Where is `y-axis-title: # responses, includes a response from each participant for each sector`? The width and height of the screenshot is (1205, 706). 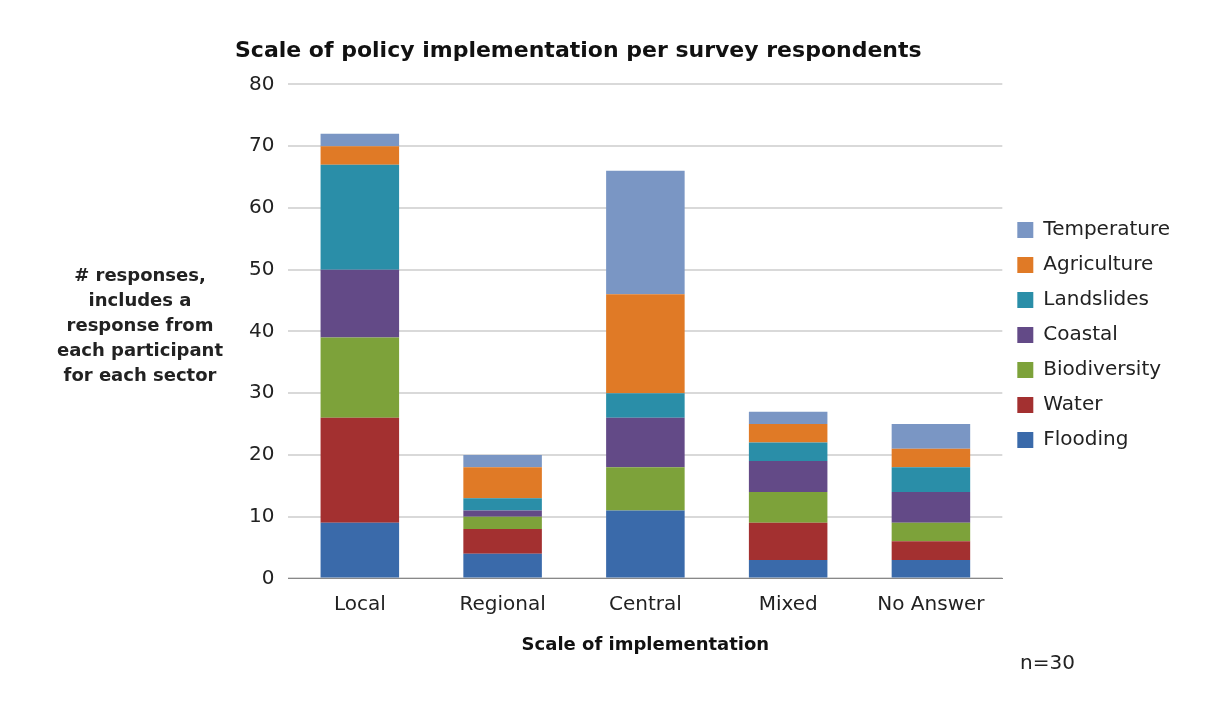
y-axis-title: # responses, includes a response from each participant for each sector is located at coordinates (140, 325).